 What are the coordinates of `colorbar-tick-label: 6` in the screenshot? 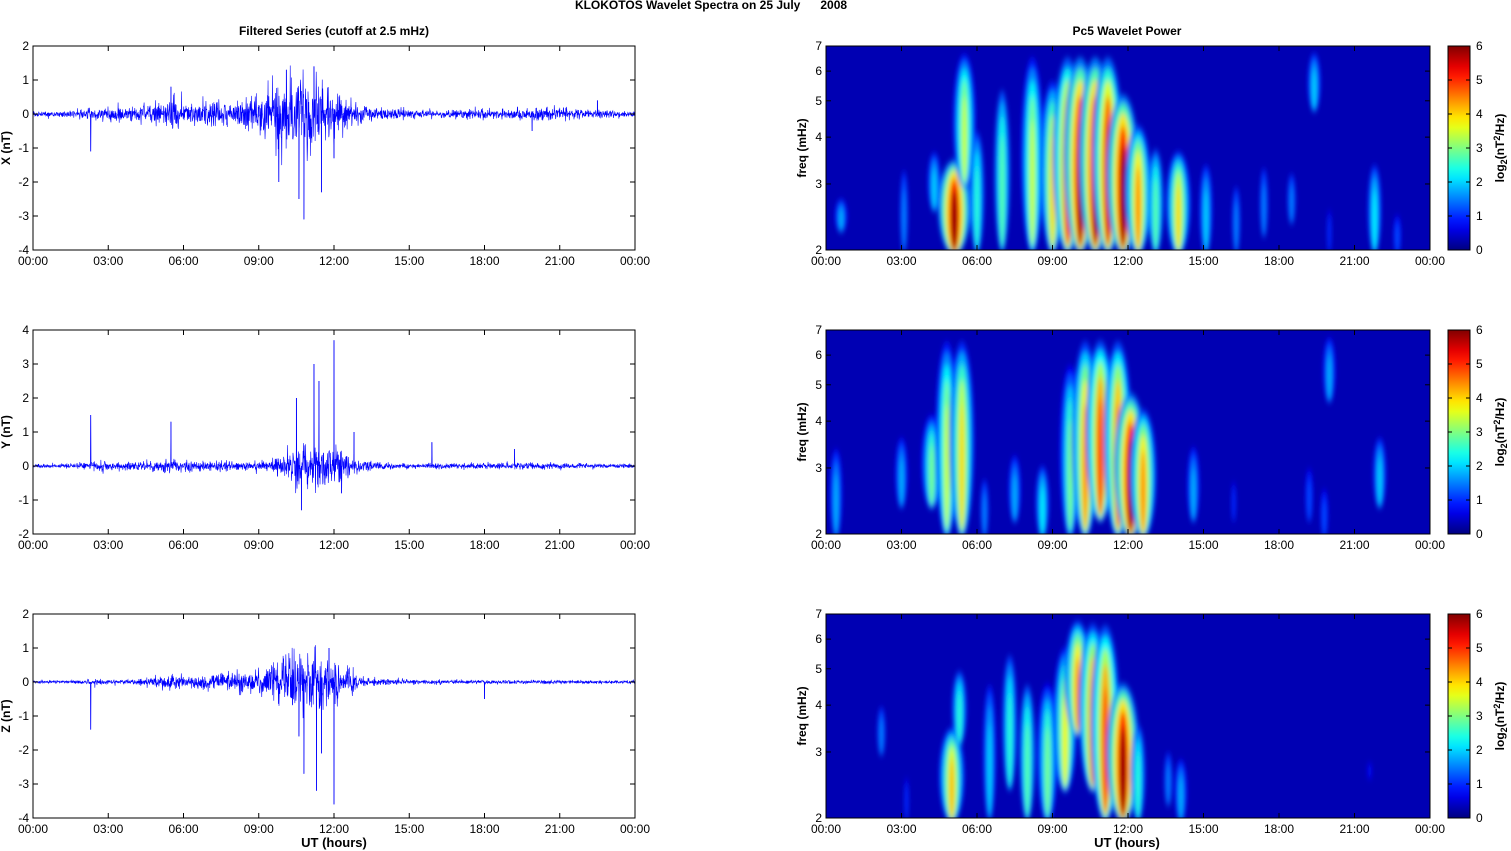 It's located at (1479, 614).